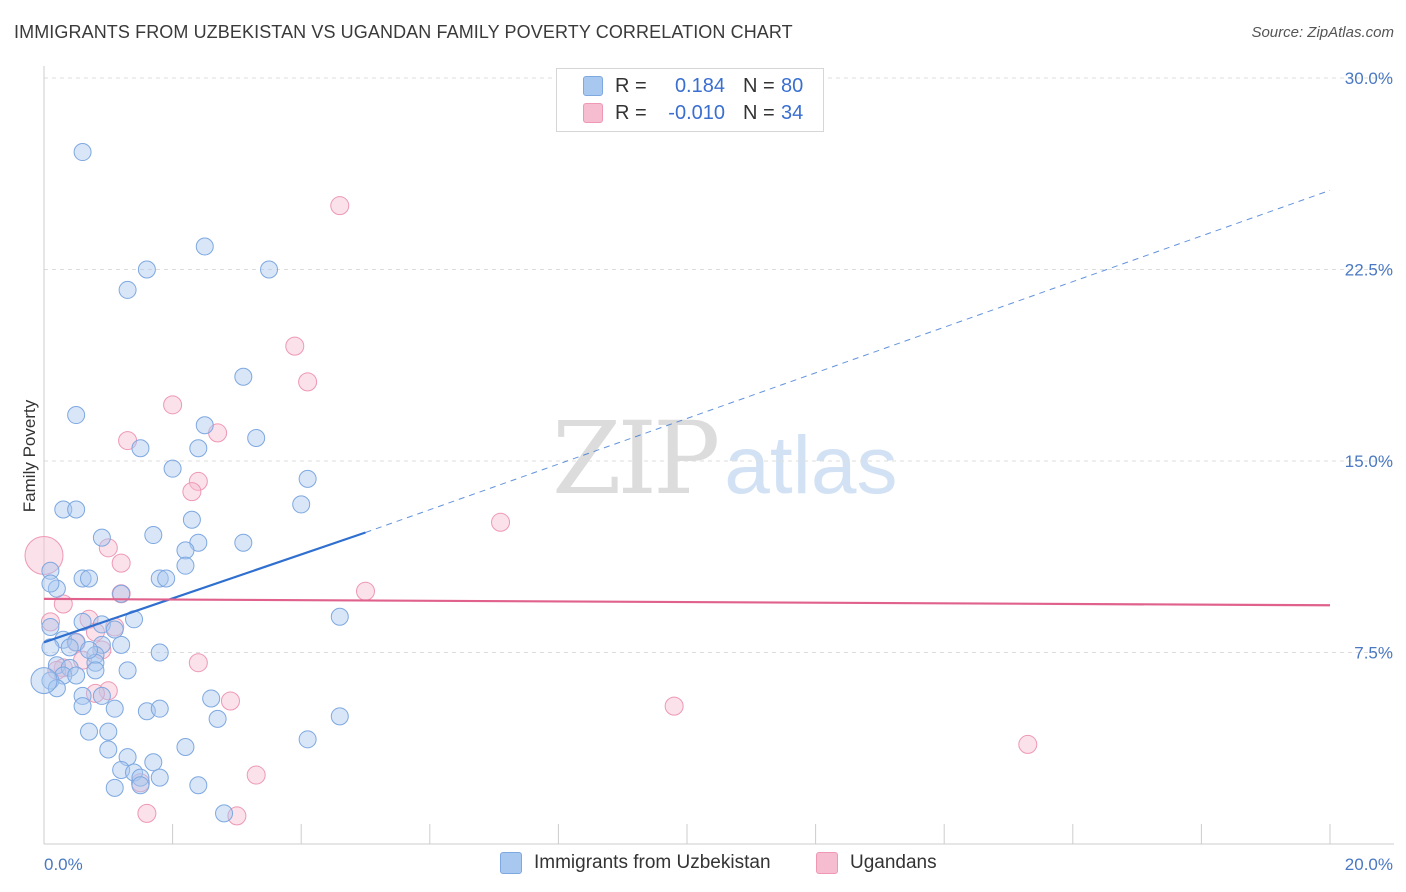 The image size is (1406, 892). I want to click on correlation-legend: R = 0.184 N = 80 R = -0.010 N = 34, so click(690, 100).